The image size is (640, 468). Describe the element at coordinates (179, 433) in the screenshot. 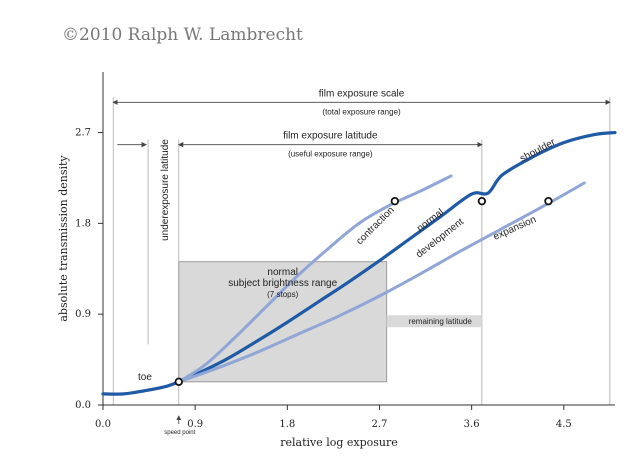

I see `speed-point-label: speed point` at that location.